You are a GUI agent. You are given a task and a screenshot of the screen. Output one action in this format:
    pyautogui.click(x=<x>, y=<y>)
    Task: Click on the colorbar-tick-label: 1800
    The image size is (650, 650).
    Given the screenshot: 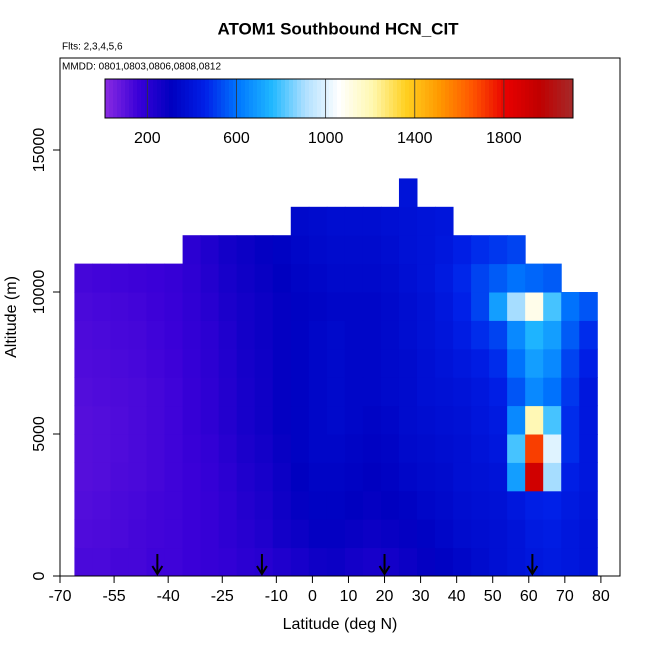 What is the action you would take?
    pyautogui.click(x=504, y=138)
    